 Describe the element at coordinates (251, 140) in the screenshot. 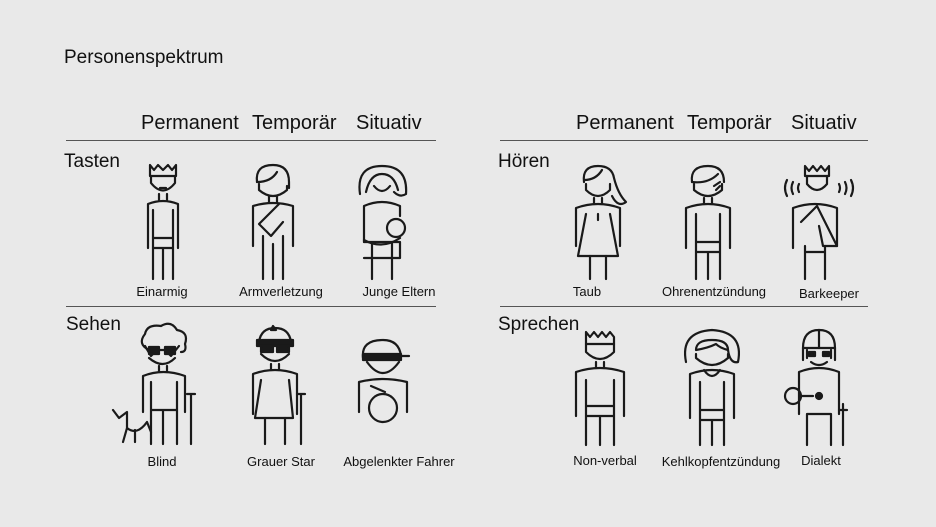

I see `left-header-rule` at that location.